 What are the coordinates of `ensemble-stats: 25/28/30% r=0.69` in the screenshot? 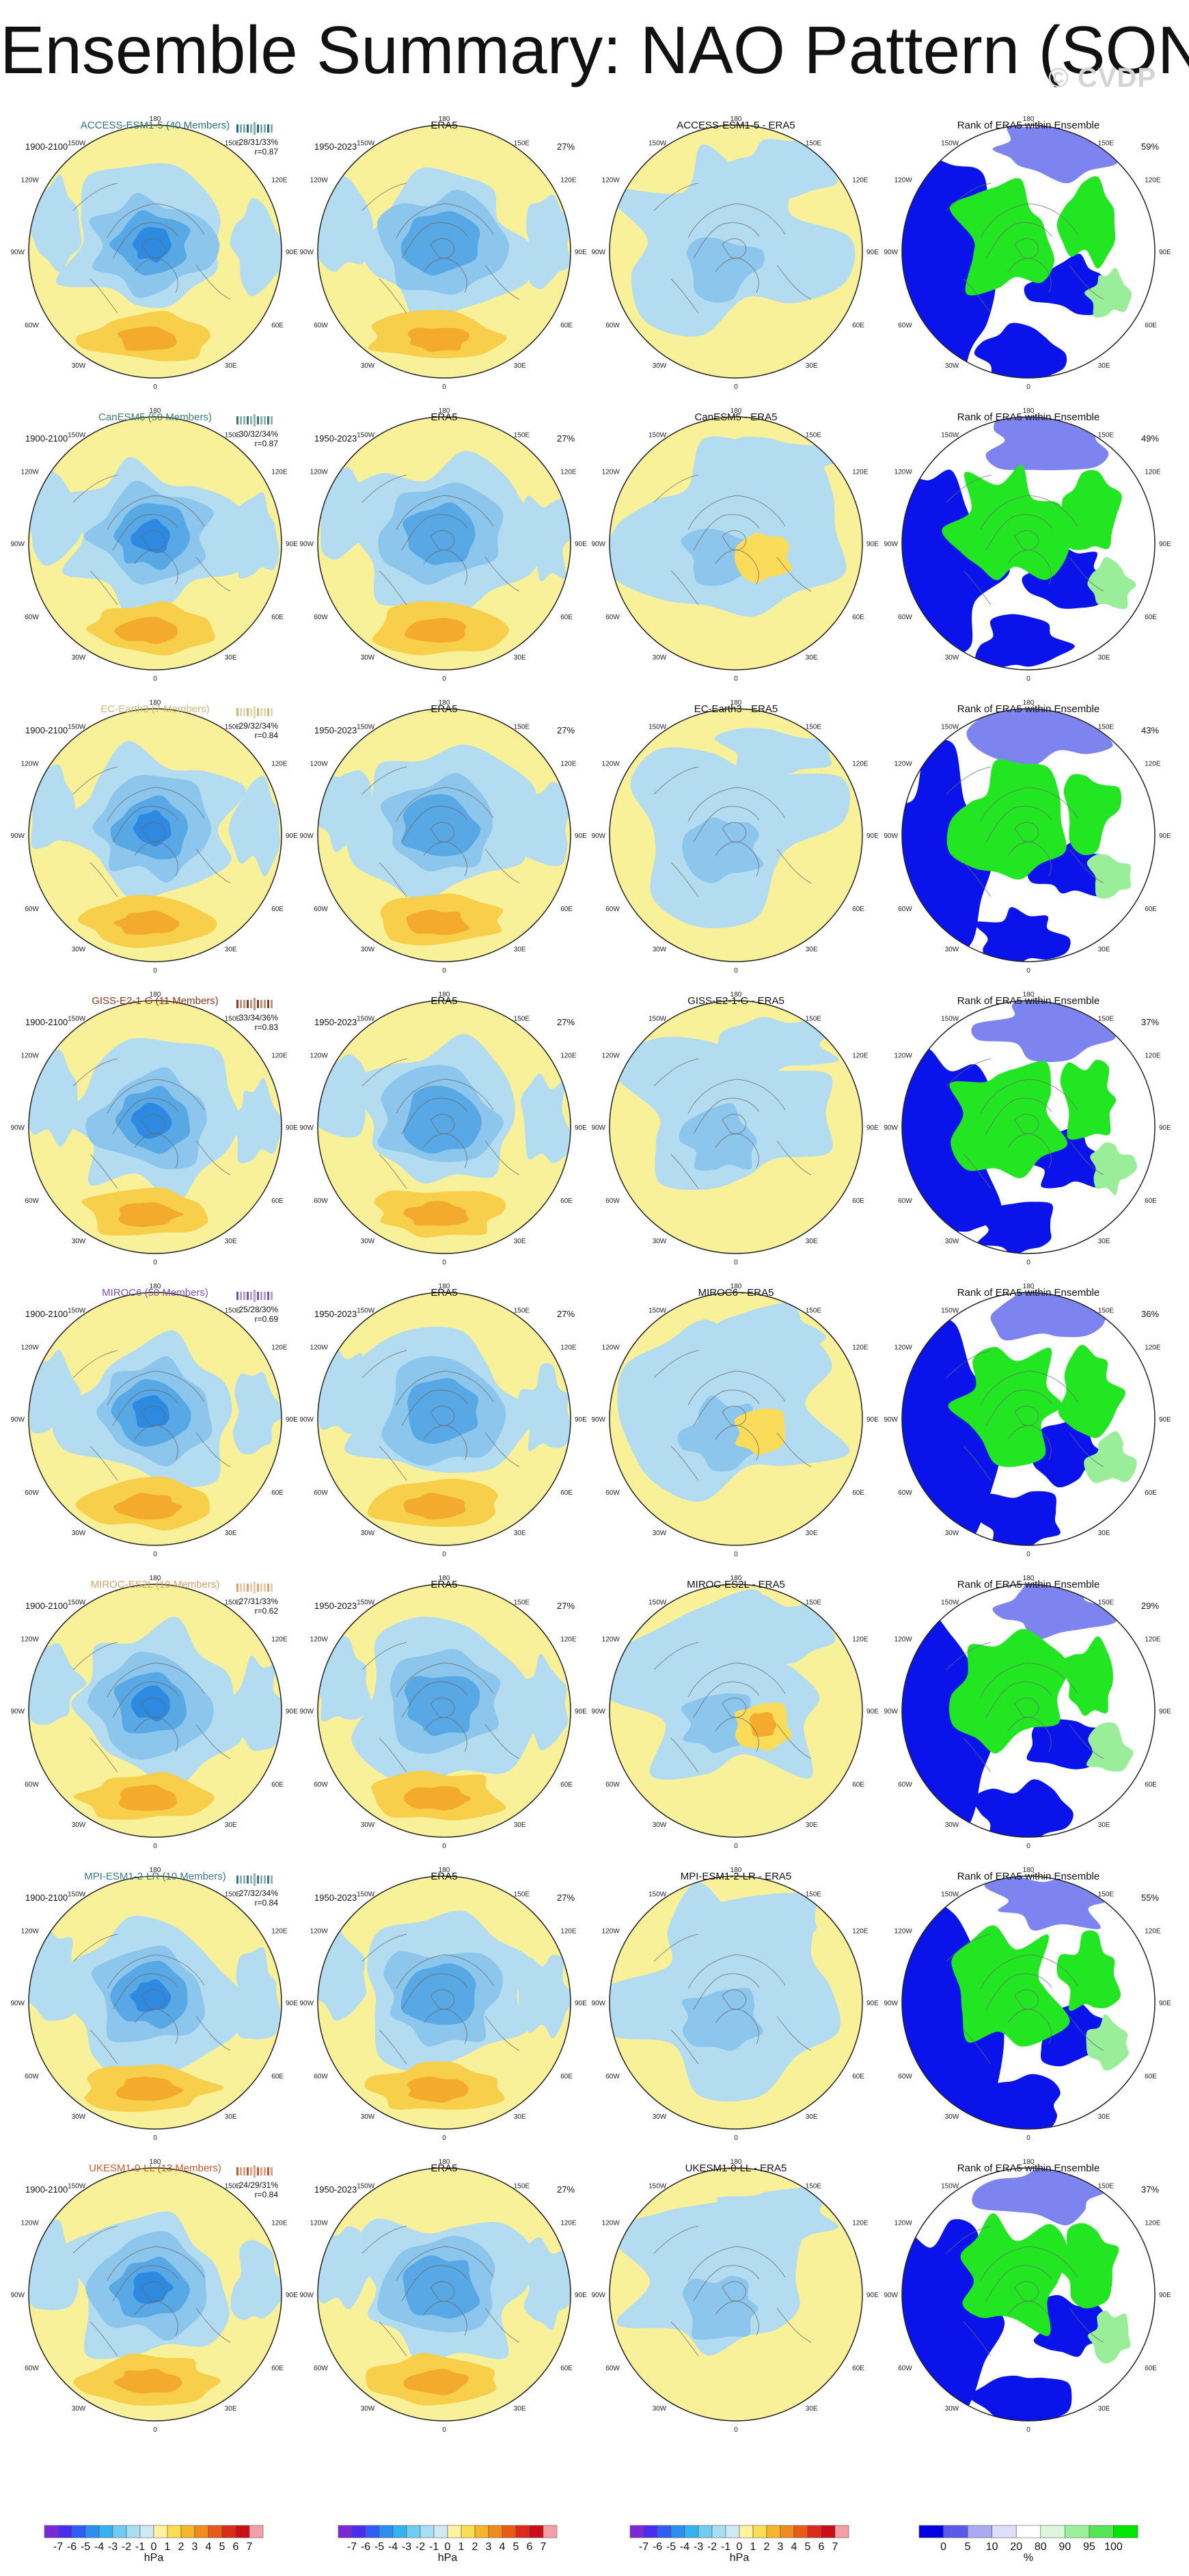 It's located at (254, 1315).